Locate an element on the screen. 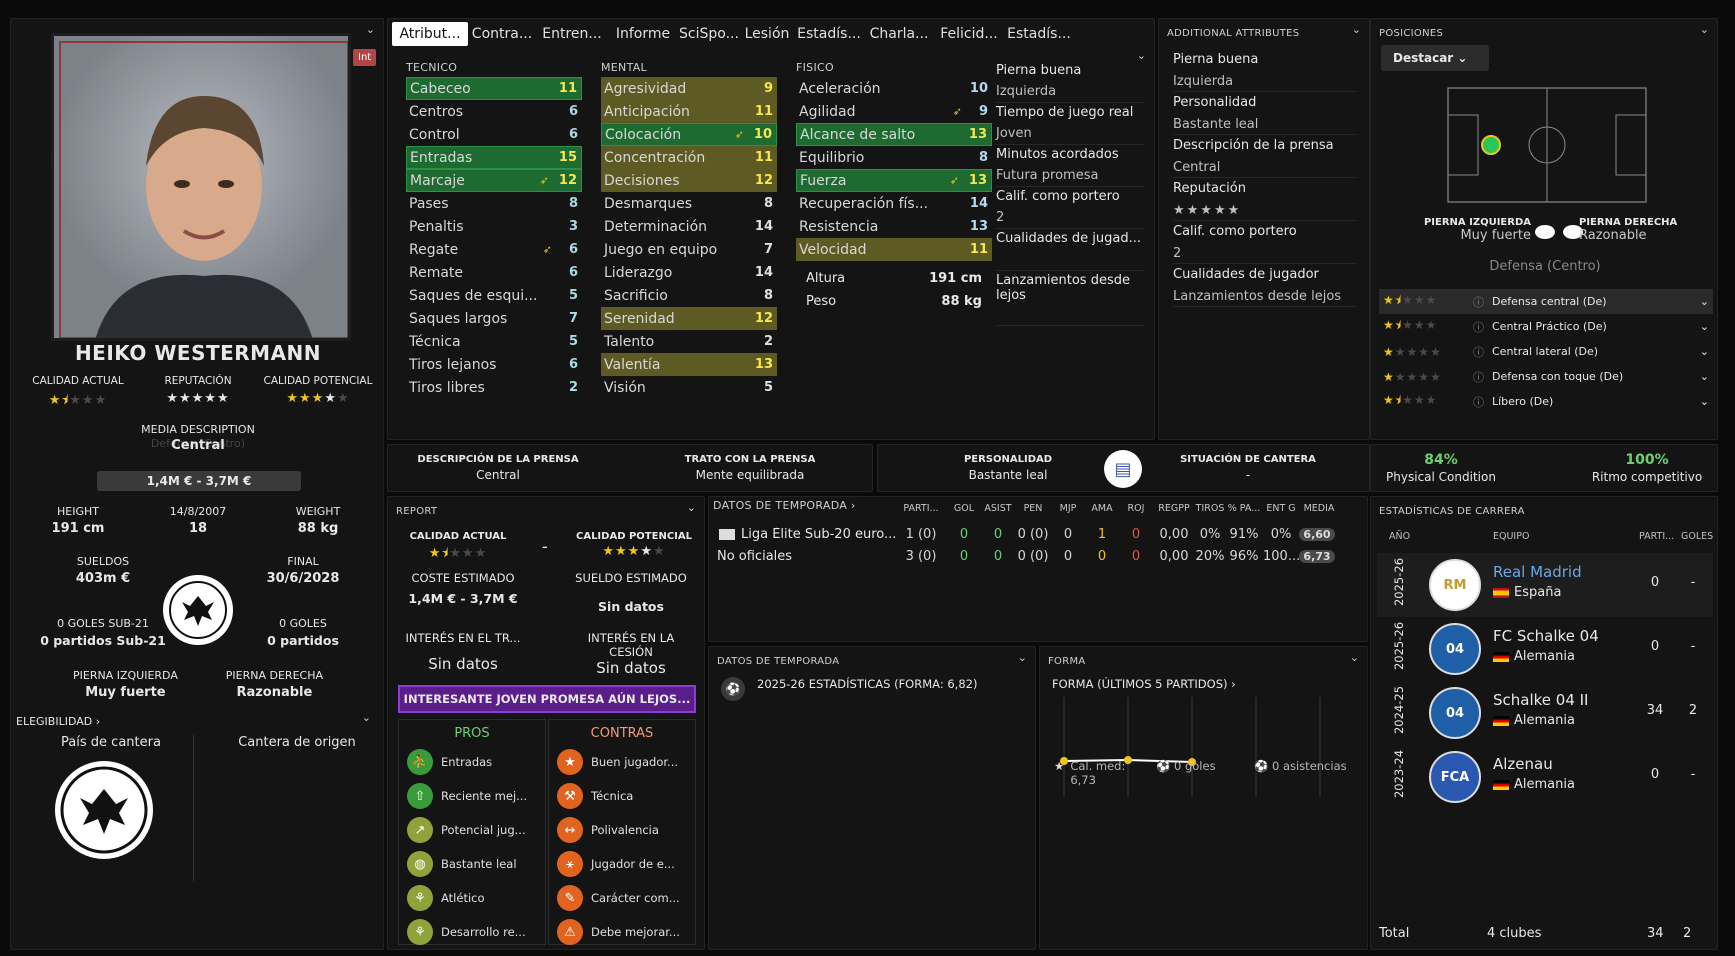 Image resolution: width=1735 pixels, height=956 pixels. career-club: FC Schalke 04 is located at coordinates (1546, 636).